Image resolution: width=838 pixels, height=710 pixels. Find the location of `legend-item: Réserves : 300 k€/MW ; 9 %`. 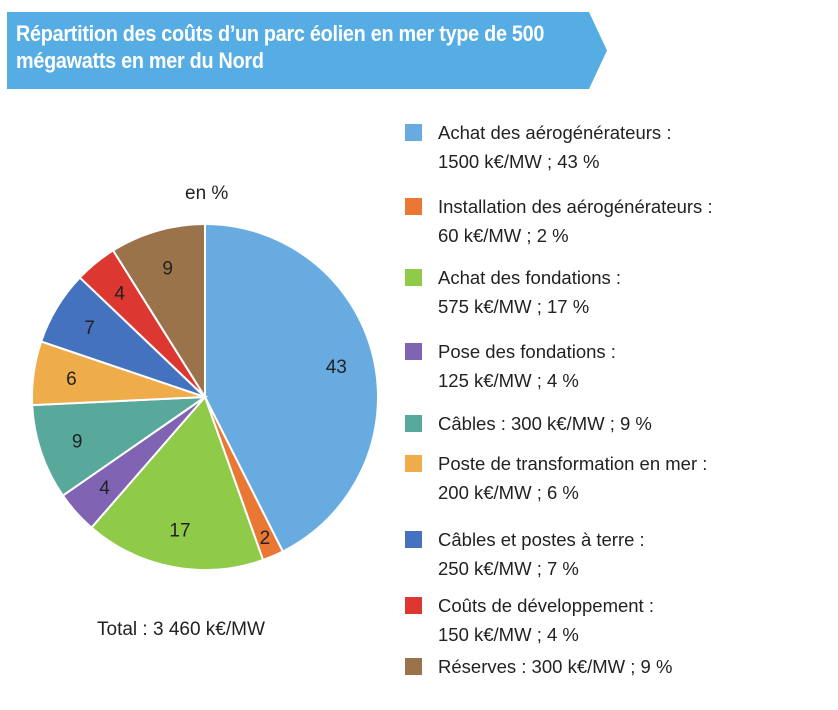

legend-item: Réserves : 300 k€/MW ; 9 % is located at coordinates (538, 666).